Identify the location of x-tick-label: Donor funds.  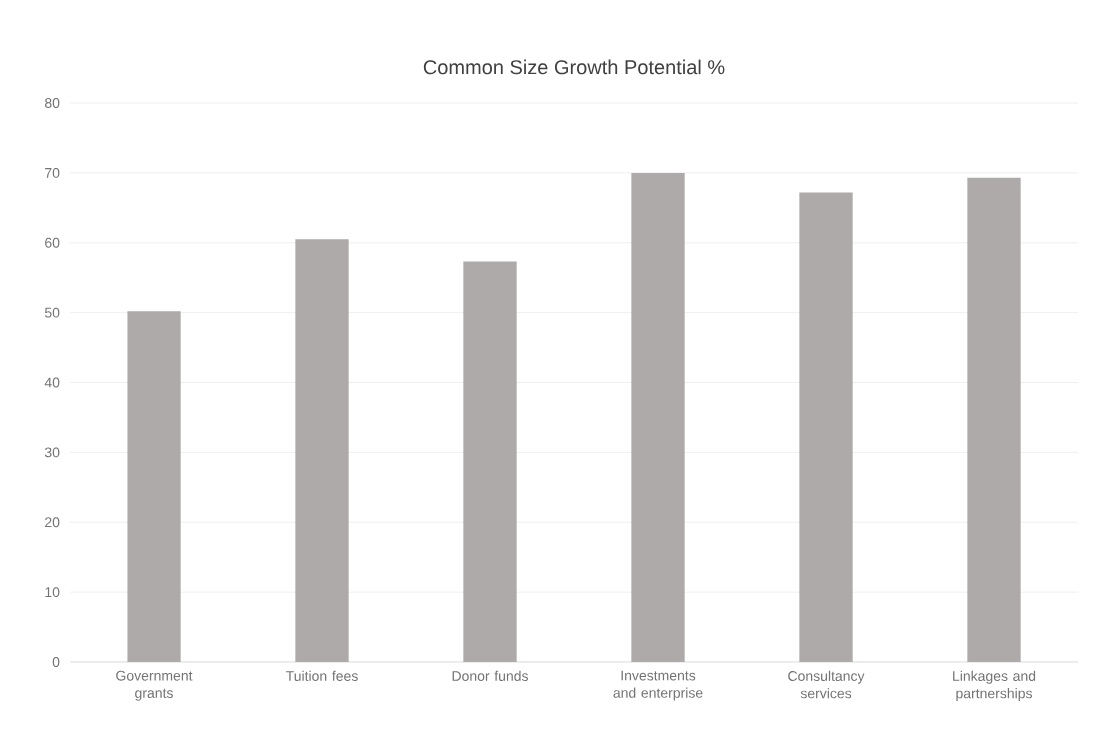
(490, 675).